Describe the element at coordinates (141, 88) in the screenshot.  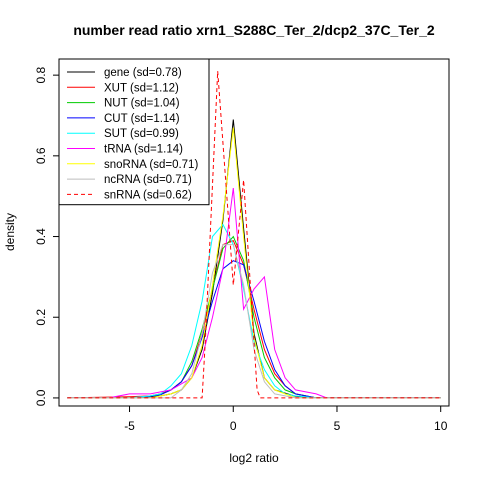
I see `legend-entry: XUT (sd=1.12)` at that location.